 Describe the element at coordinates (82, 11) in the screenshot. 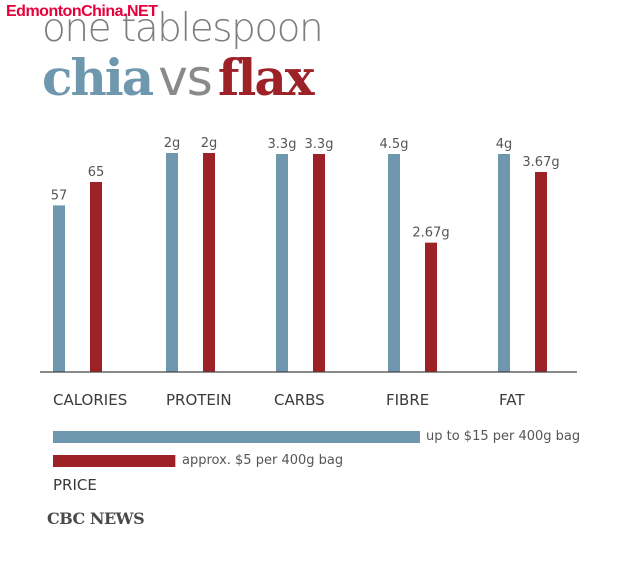

I see `watermark-text: EdmontonChina.NET` at that location.